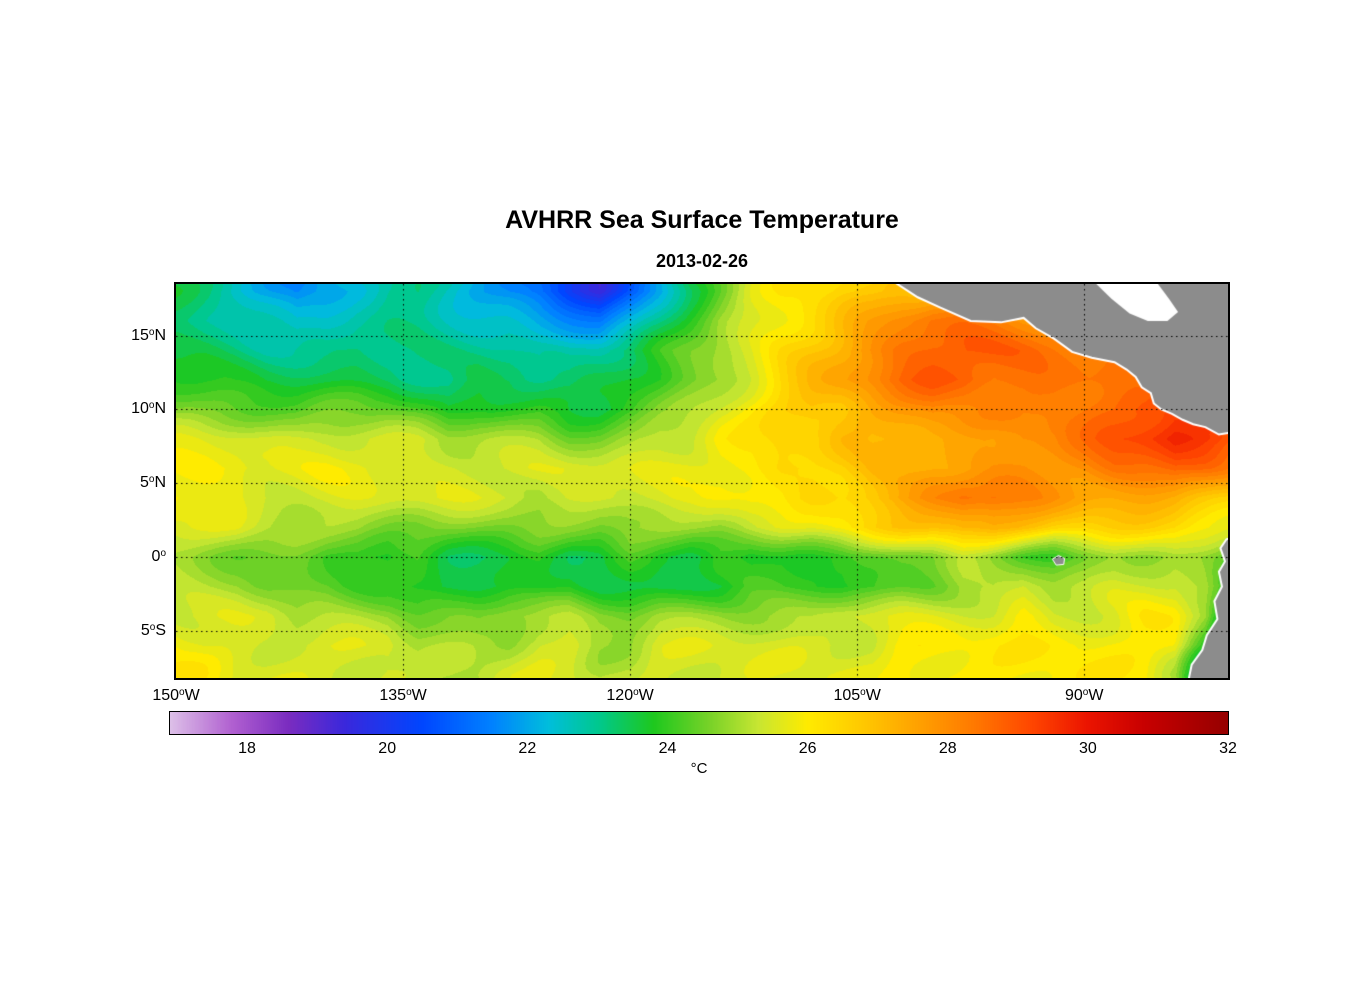  Describe the element at coordinates (152, 483) in the screenshot. I see `lat-tick-label: 5oN` at that location.